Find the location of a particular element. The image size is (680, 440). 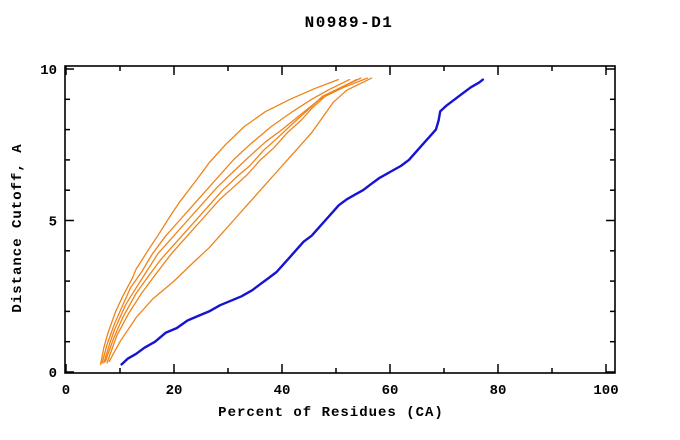

y-axis-label: Distance Cutoff, A is located at coordinates (18, 227).